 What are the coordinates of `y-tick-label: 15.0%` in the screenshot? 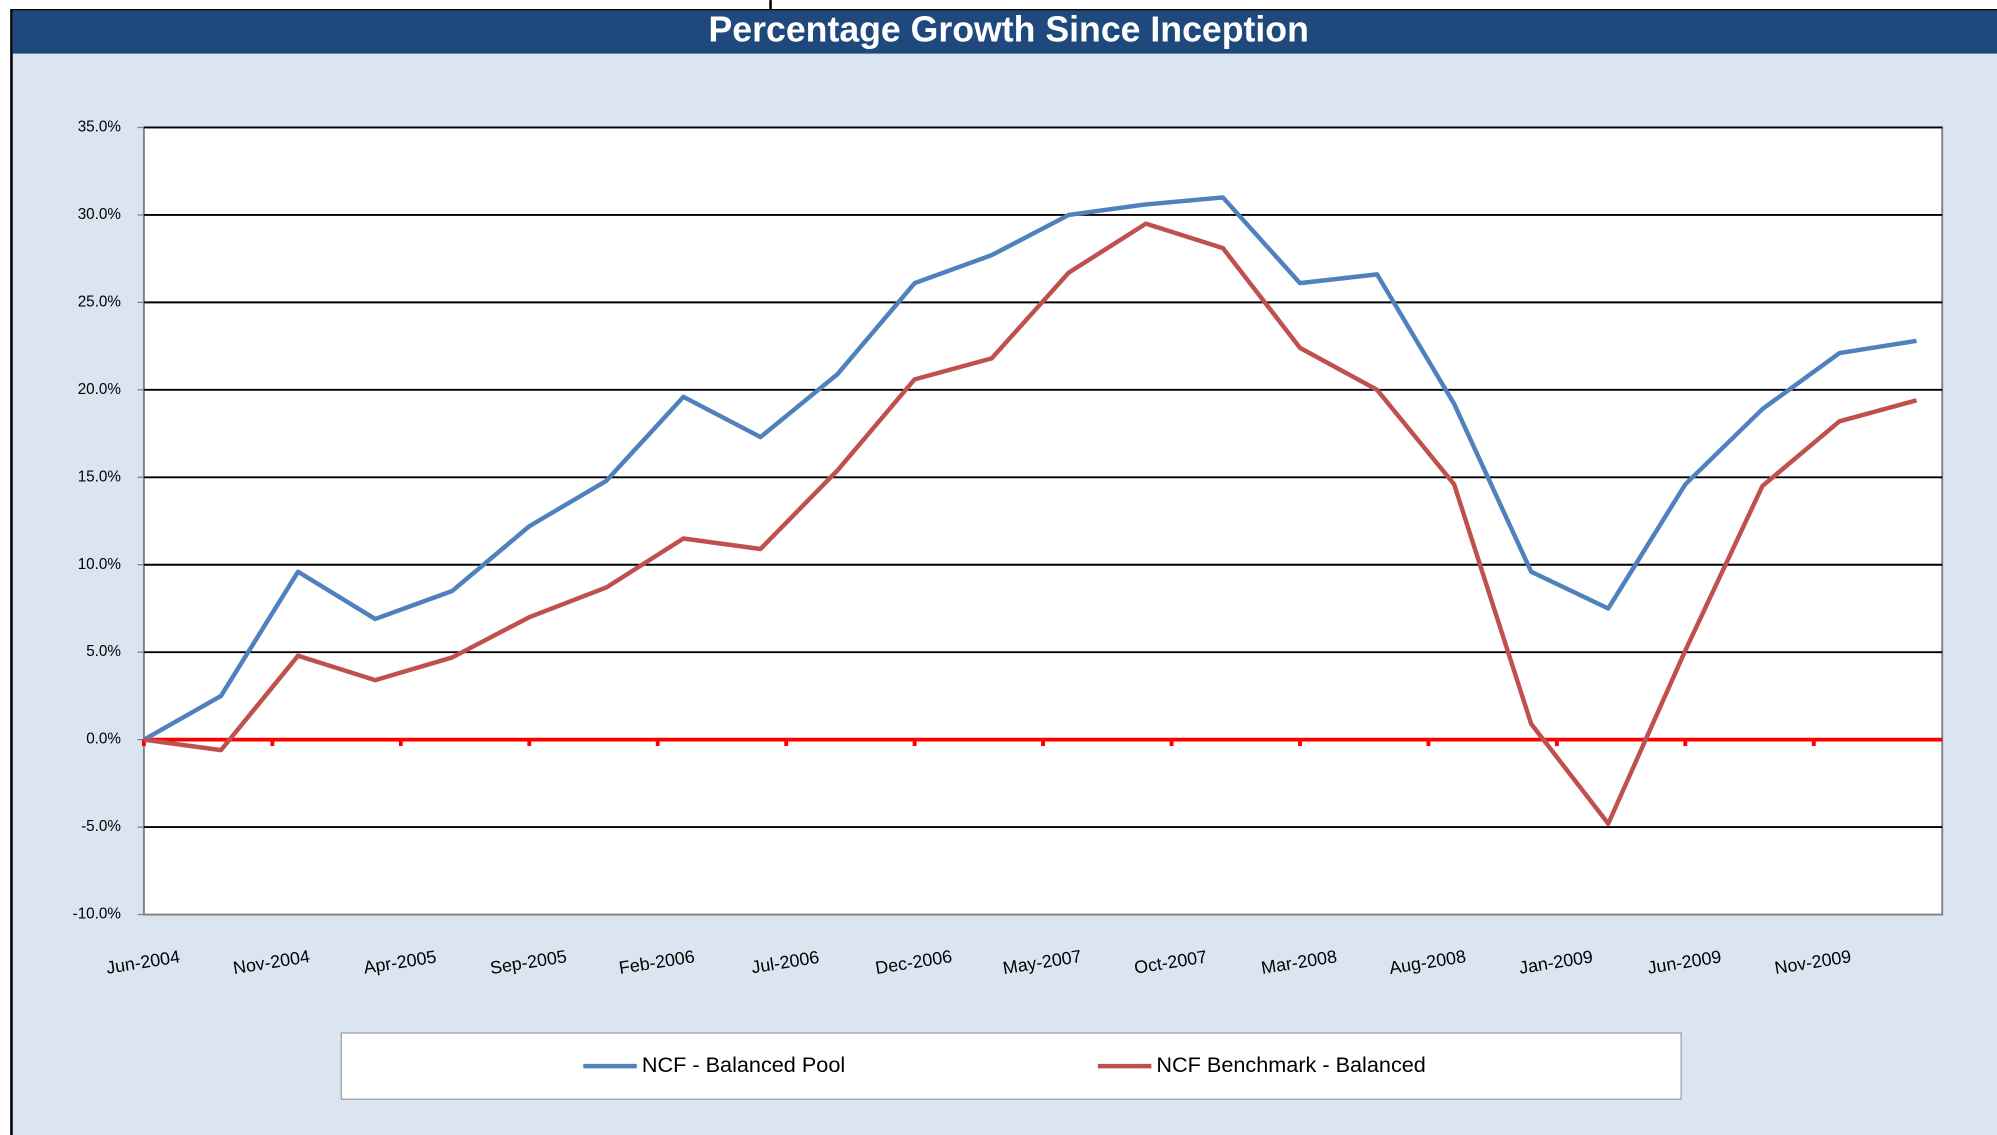 It's located at (100, 476).